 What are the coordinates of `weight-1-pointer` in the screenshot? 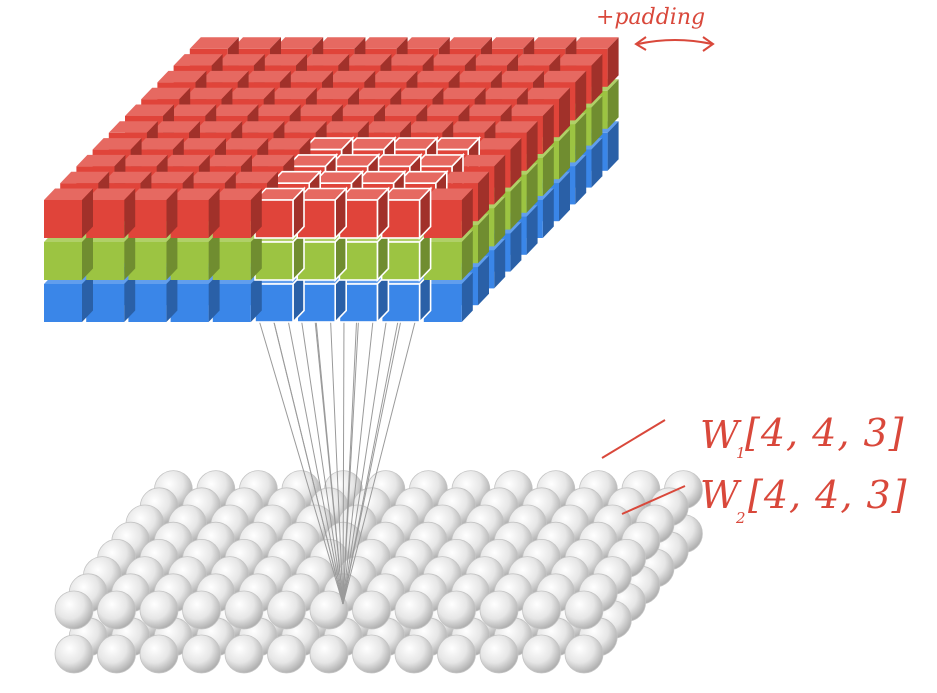 It's located at (633, 439).